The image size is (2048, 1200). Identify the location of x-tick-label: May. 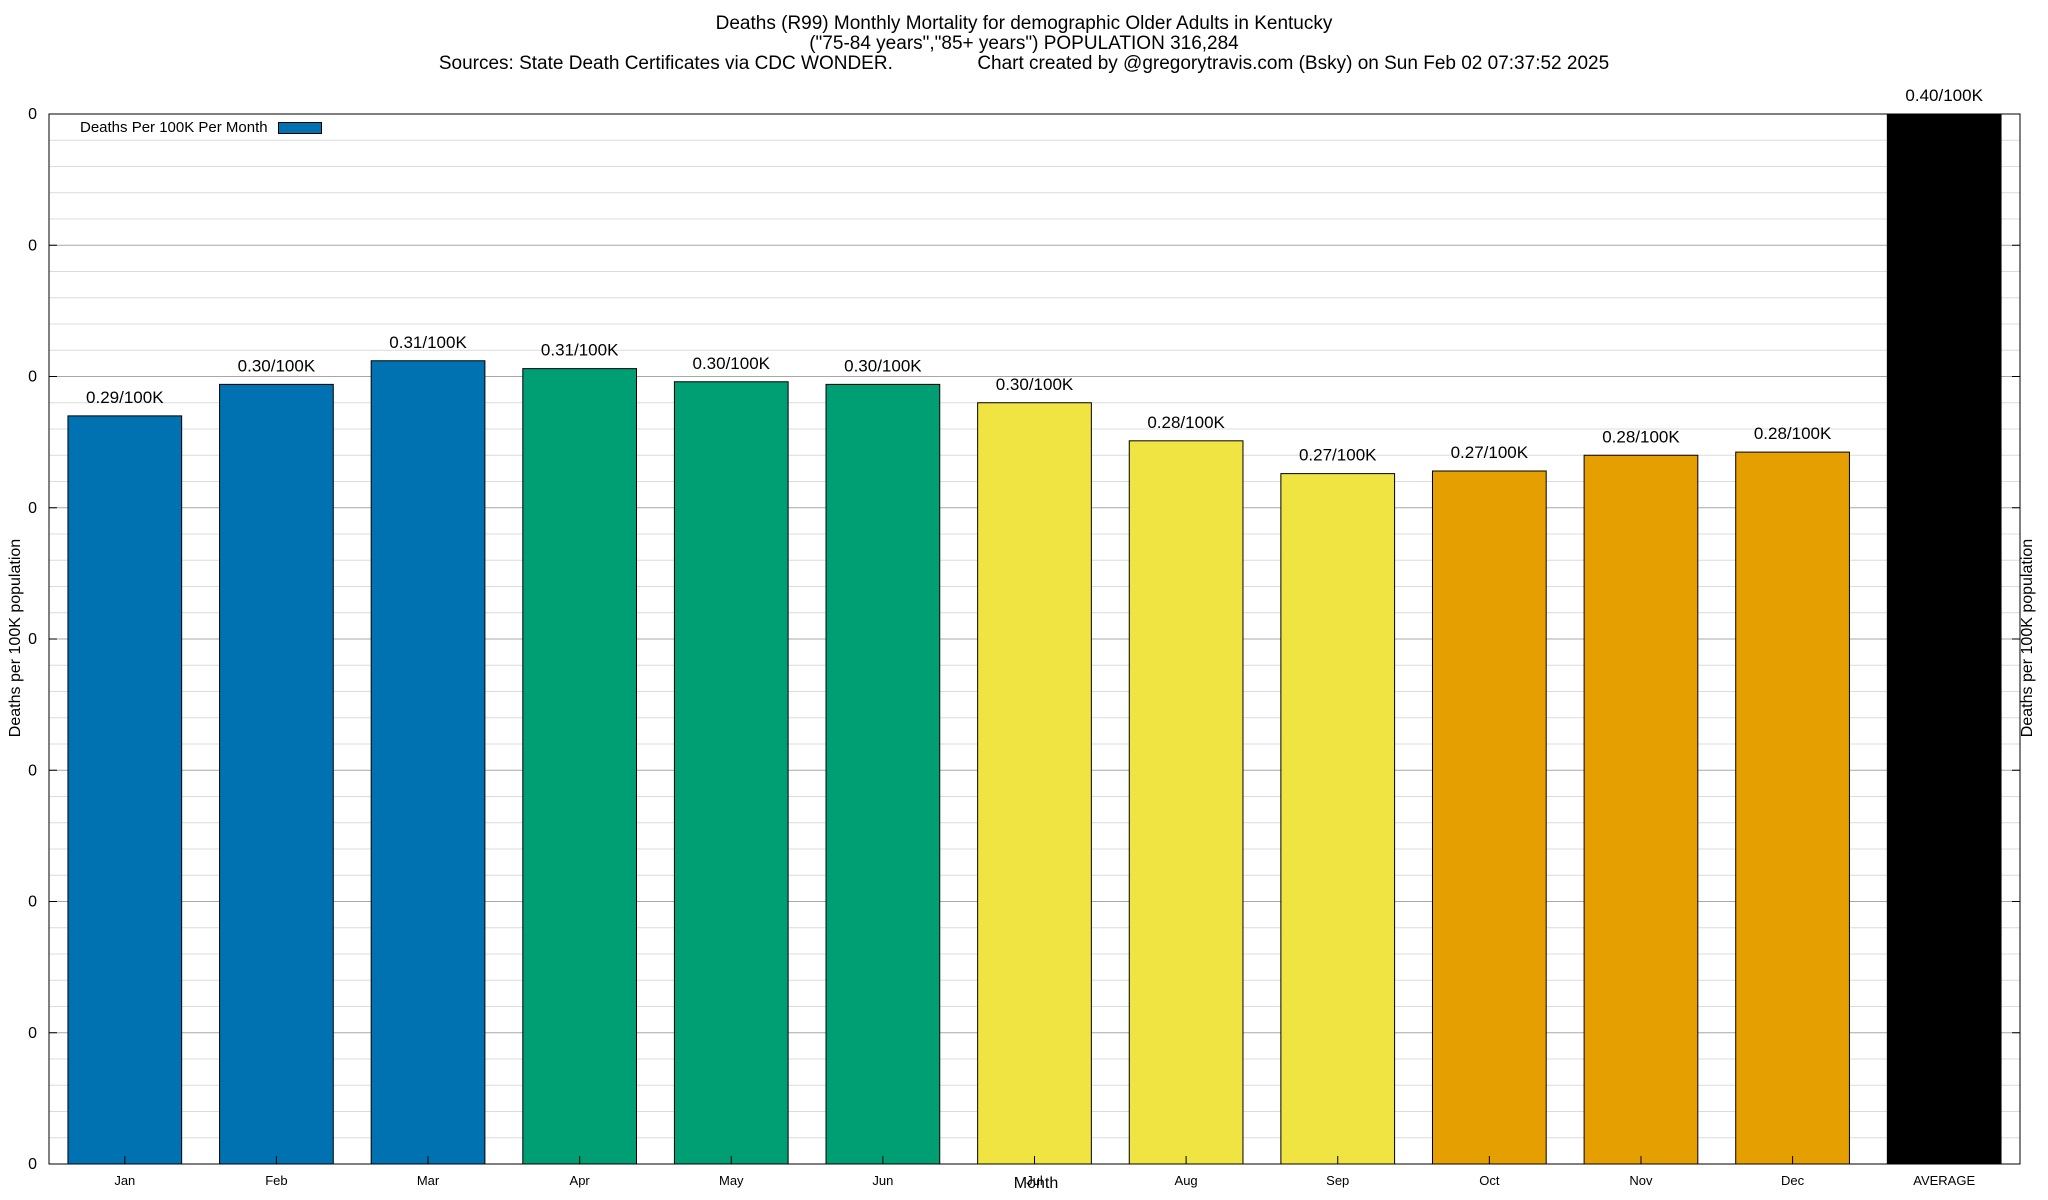
(731, 1180).